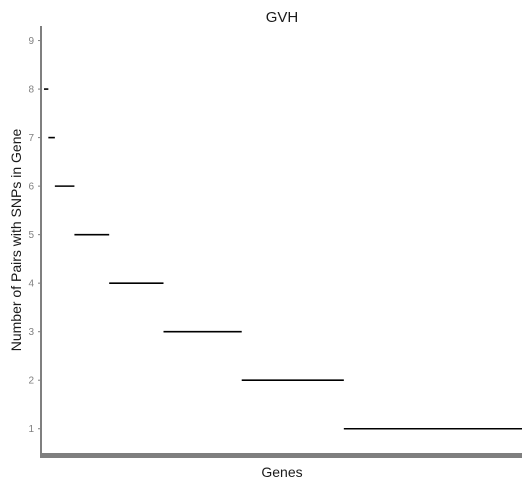  I want to click on y-tick-label: 4, so click(31, 284).